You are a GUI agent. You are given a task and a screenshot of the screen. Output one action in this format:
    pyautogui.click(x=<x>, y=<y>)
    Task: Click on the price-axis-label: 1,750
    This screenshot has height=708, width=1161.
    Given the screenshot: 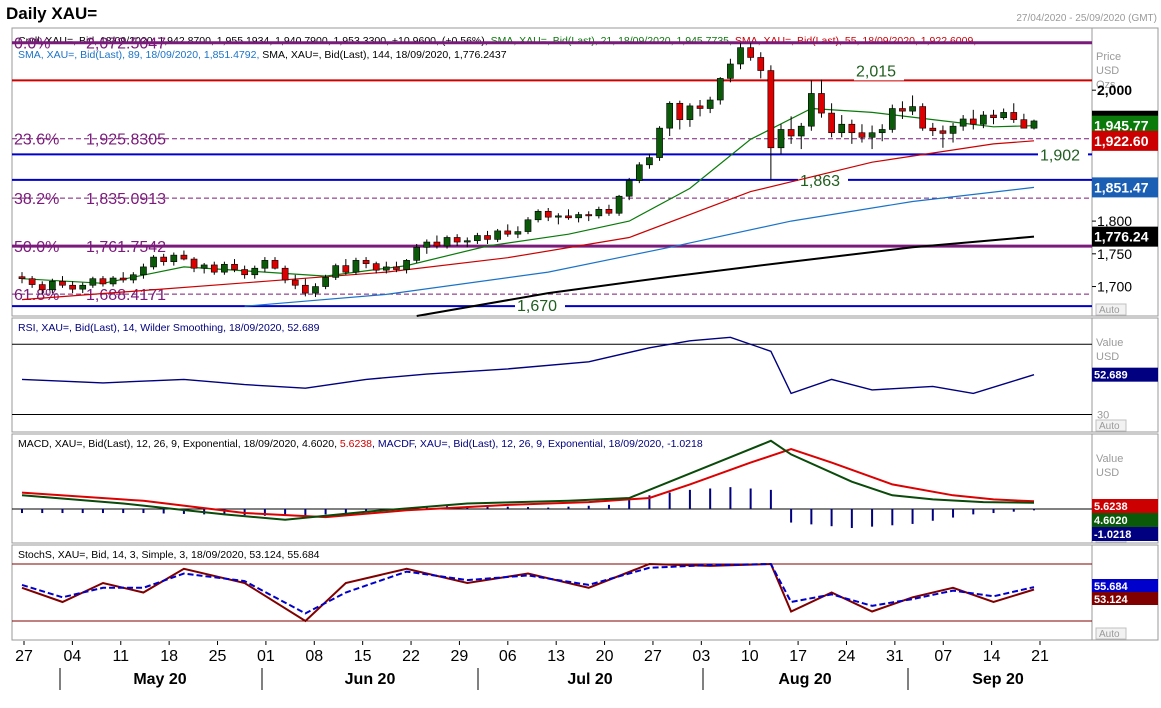 What is the action you would take?
    pyautogui.click(x=1114, y=254)
    